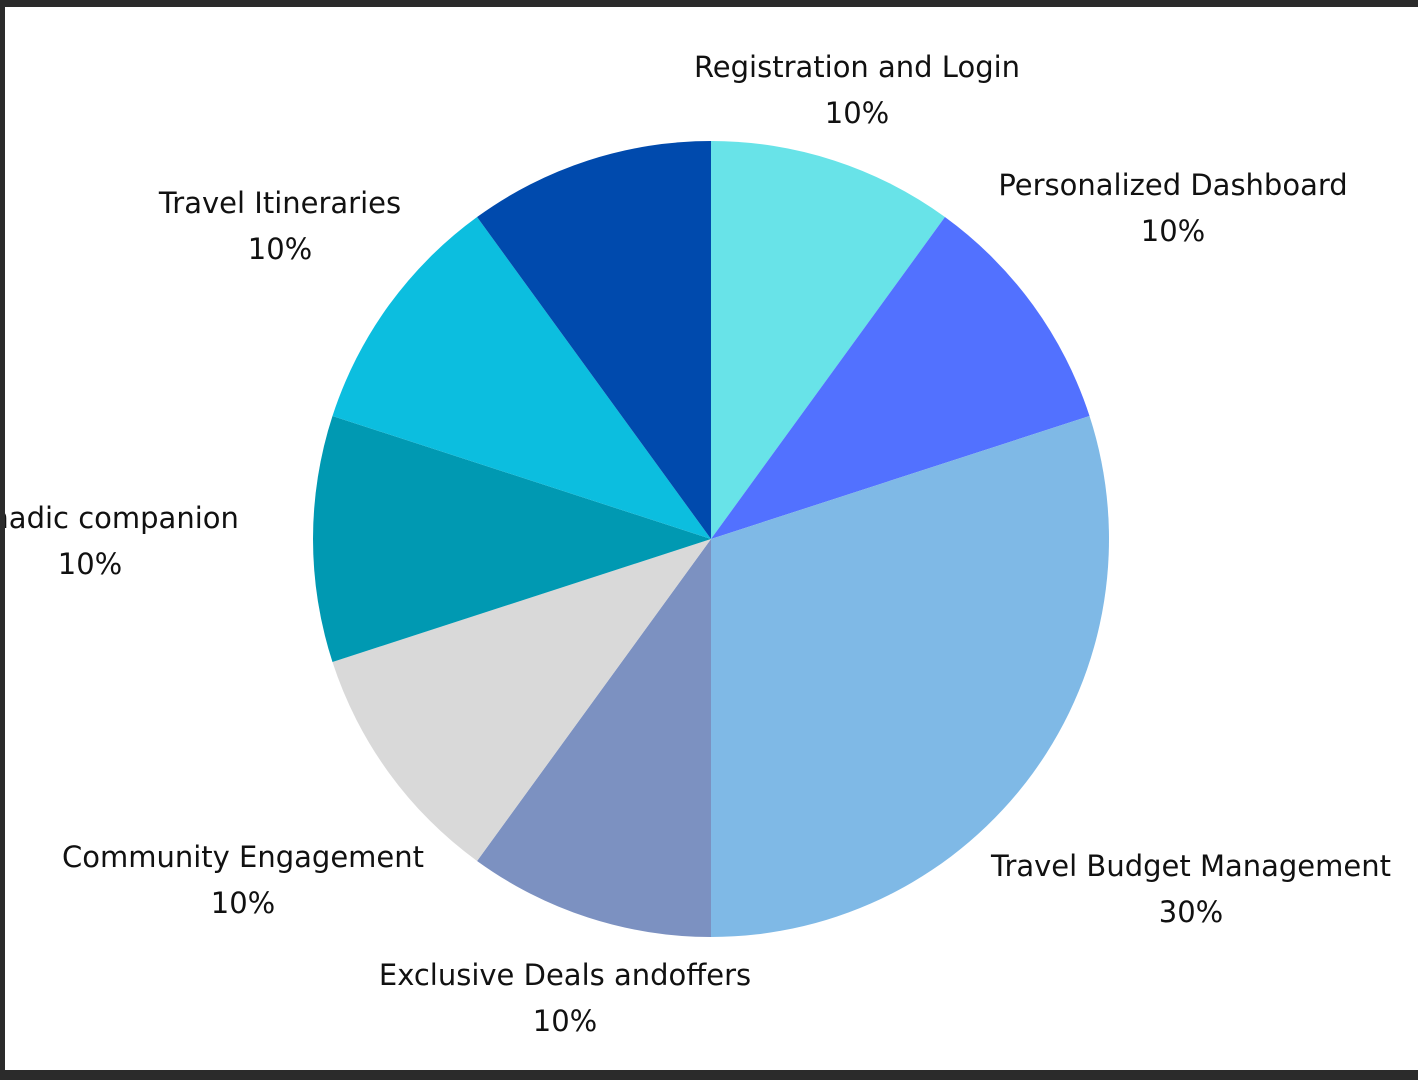 Image resolution: width=1418 pixels, height=1080 pixels. I want to click on slice-percent-travel-itineraries: 10%, so click(280, 249).